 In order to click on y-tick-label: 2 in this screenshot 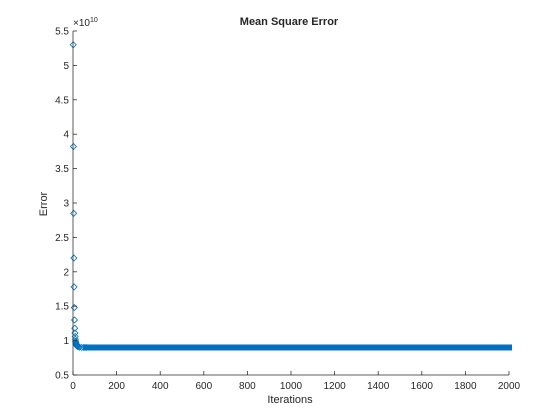, I will do `click(66, 272)`.